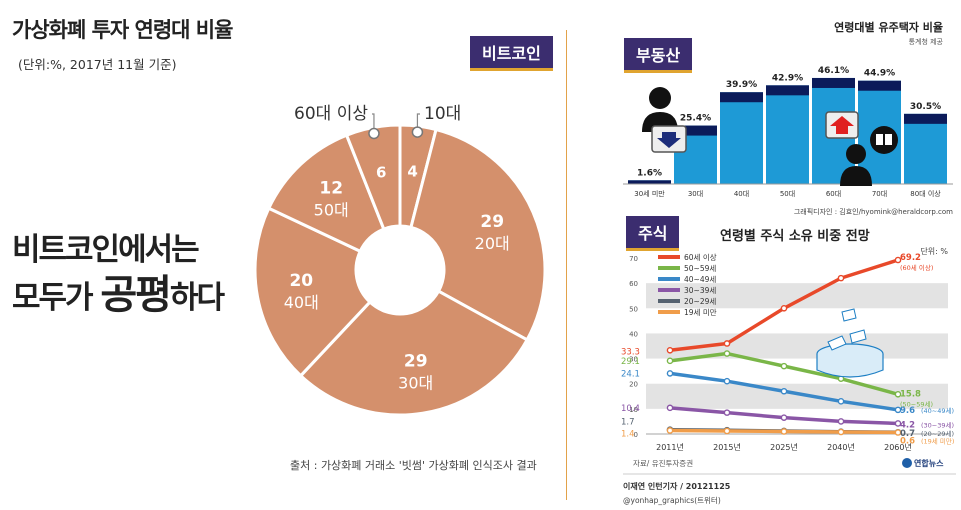 Image resolution: width=961 pixels, height=510 pixels. Describe the element at coordinates (907, 425) in the screenshot. I see `series-end-label: 4.2` at that location.